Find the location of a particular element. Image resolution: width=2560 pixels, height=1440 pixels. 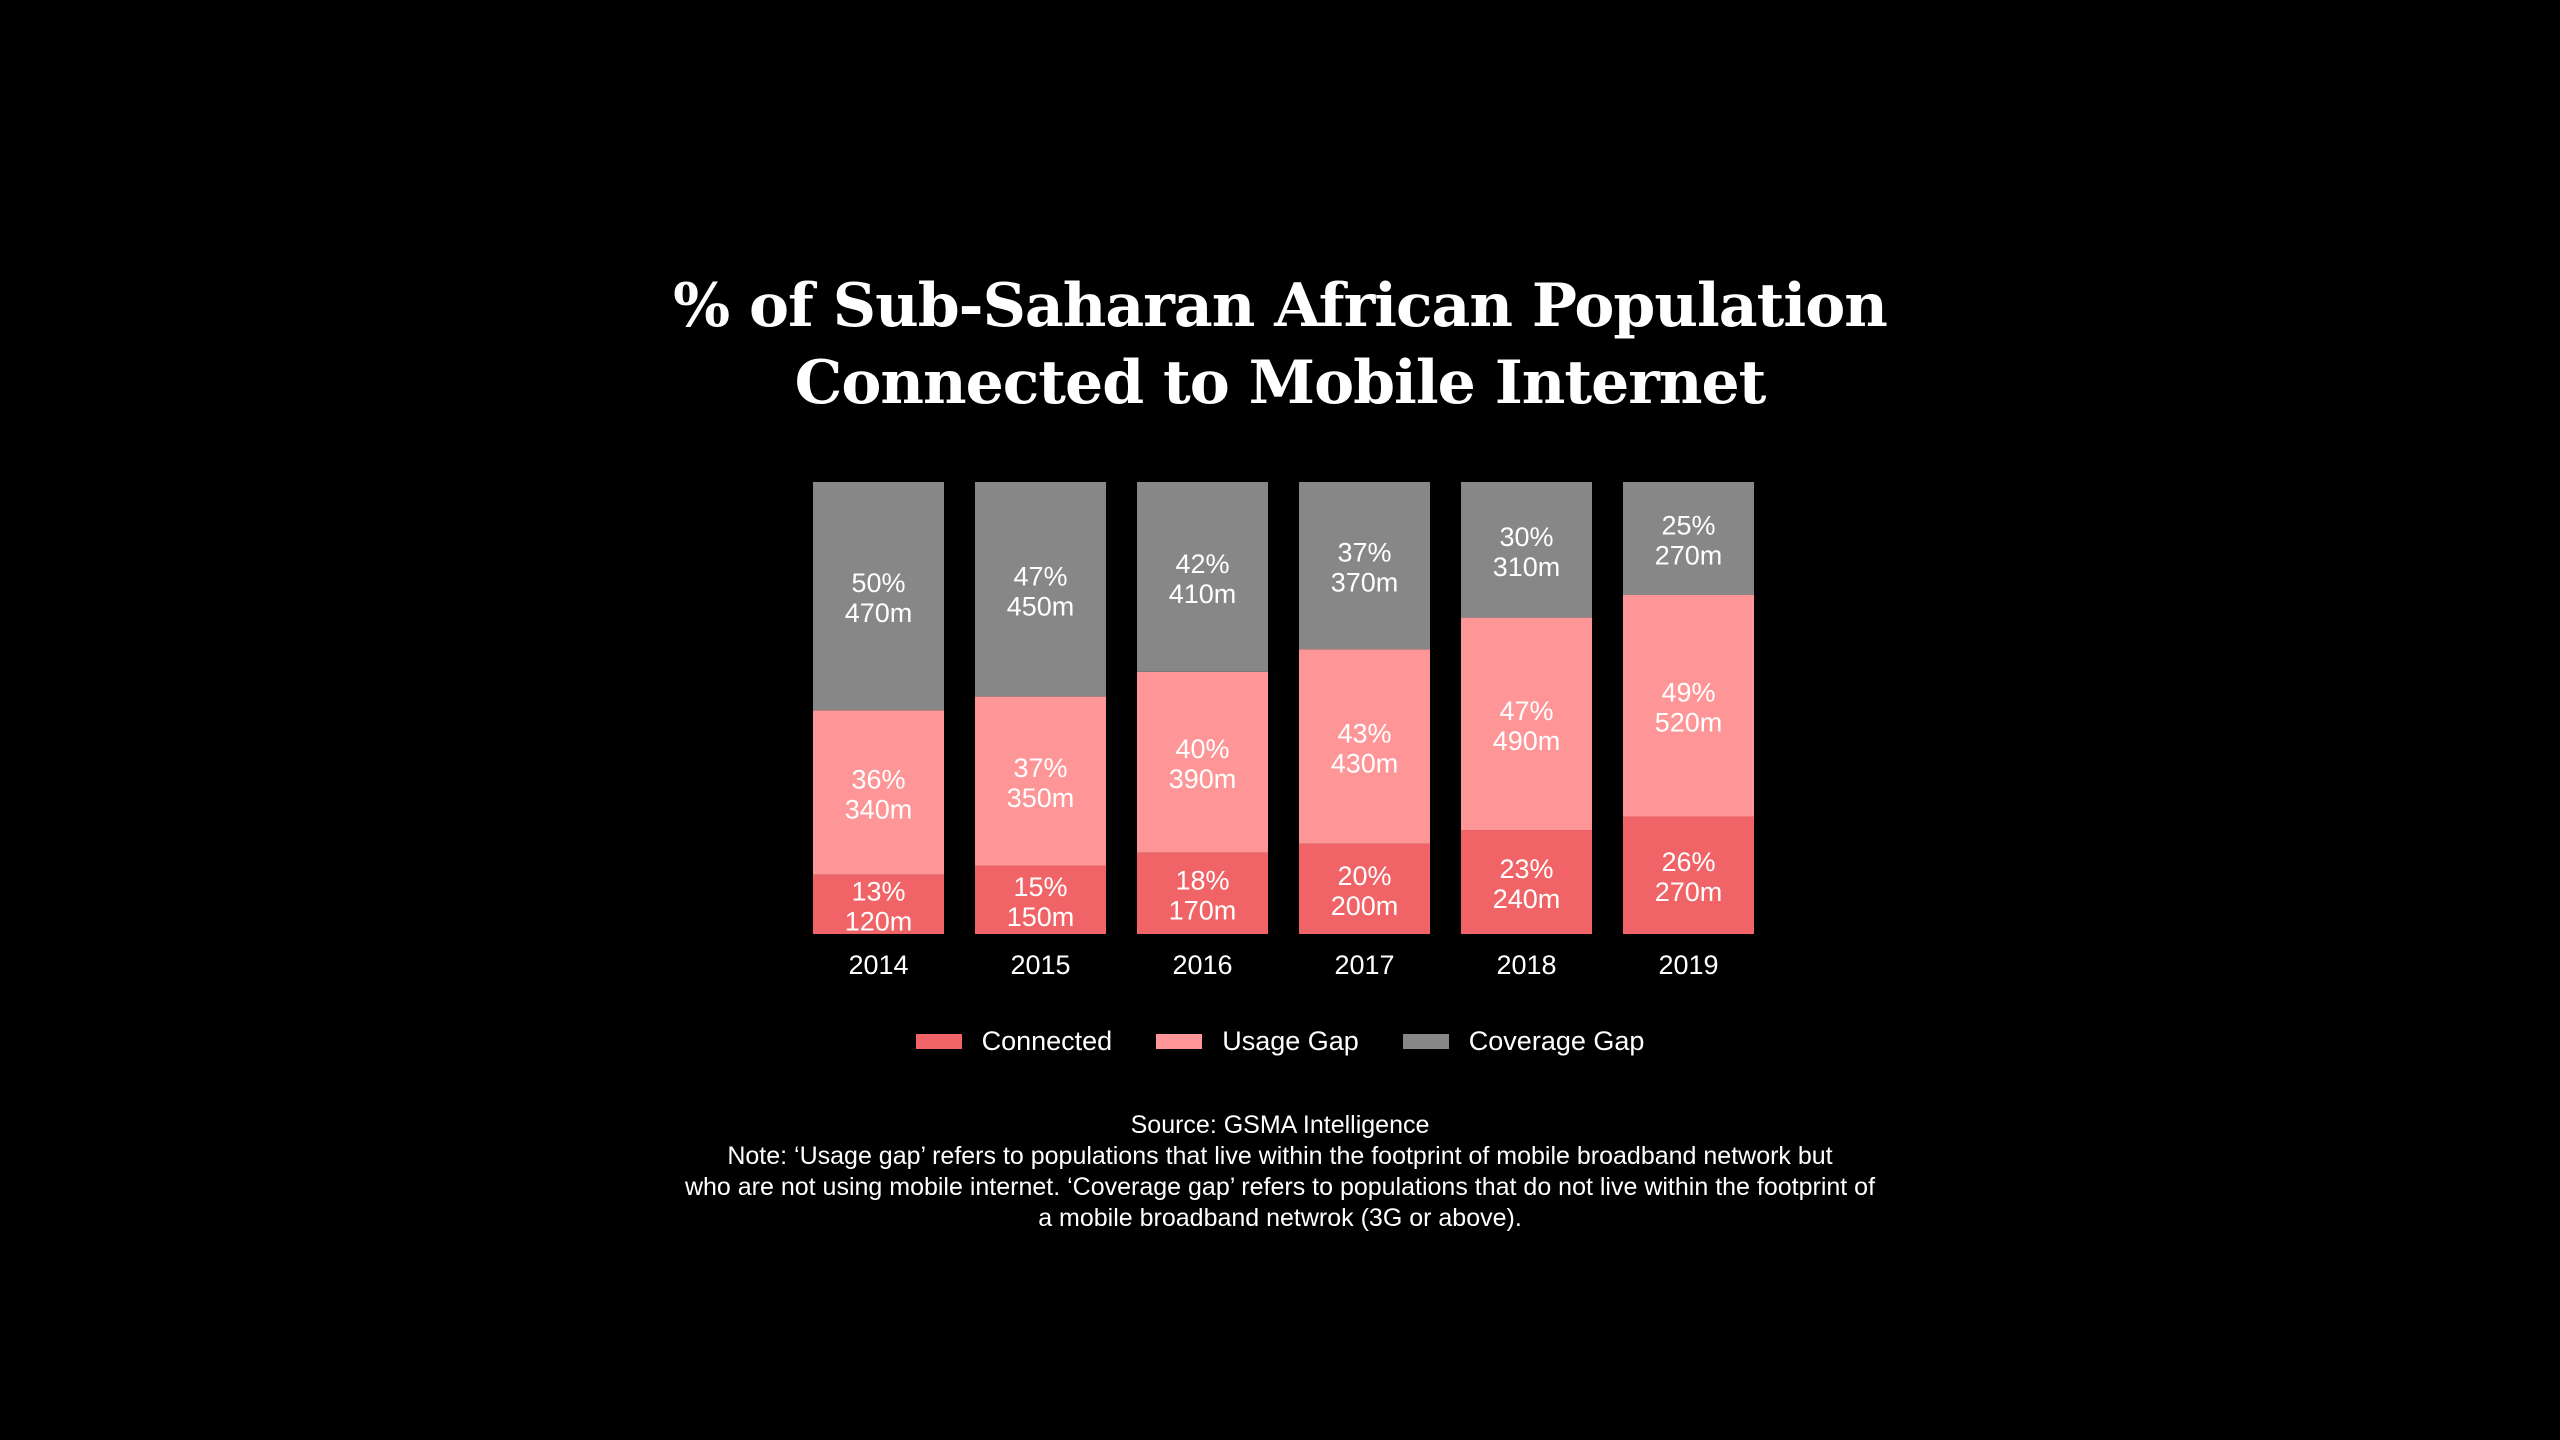

legend: Connected Usage Gap Coverage Gap is located at coordinates (1280, 1041).